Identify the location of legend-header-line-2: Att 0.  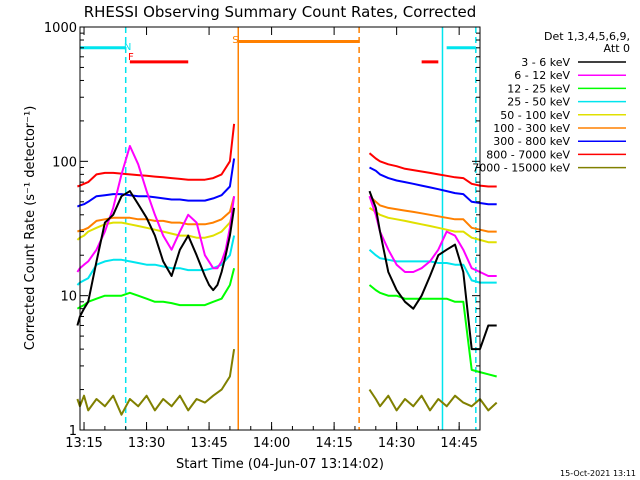
(617, 48).